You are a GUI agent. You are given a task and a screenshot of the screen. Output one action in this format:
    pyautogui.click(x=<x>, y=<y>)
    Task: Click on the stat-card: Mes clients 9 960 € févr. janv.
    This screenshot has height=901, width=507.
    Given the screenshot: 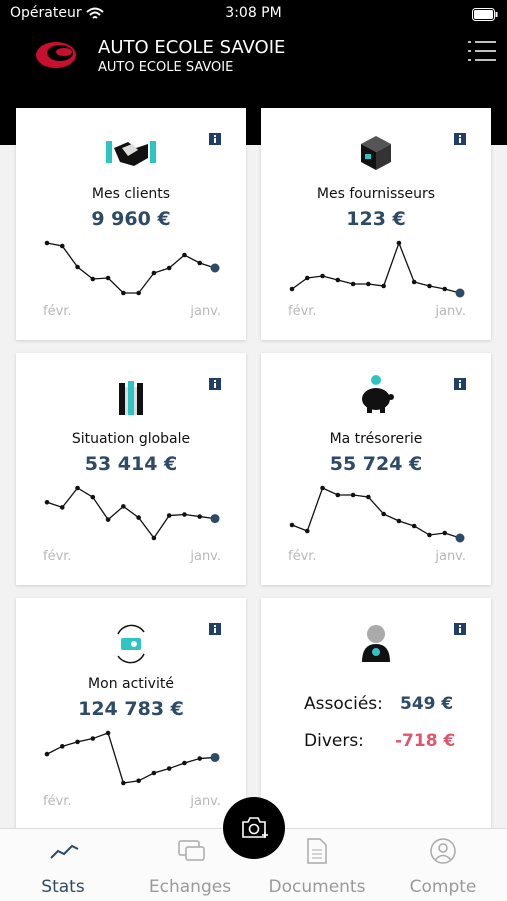 What is the action you would take?
    pyautogui.click(x=131, y=224)
    